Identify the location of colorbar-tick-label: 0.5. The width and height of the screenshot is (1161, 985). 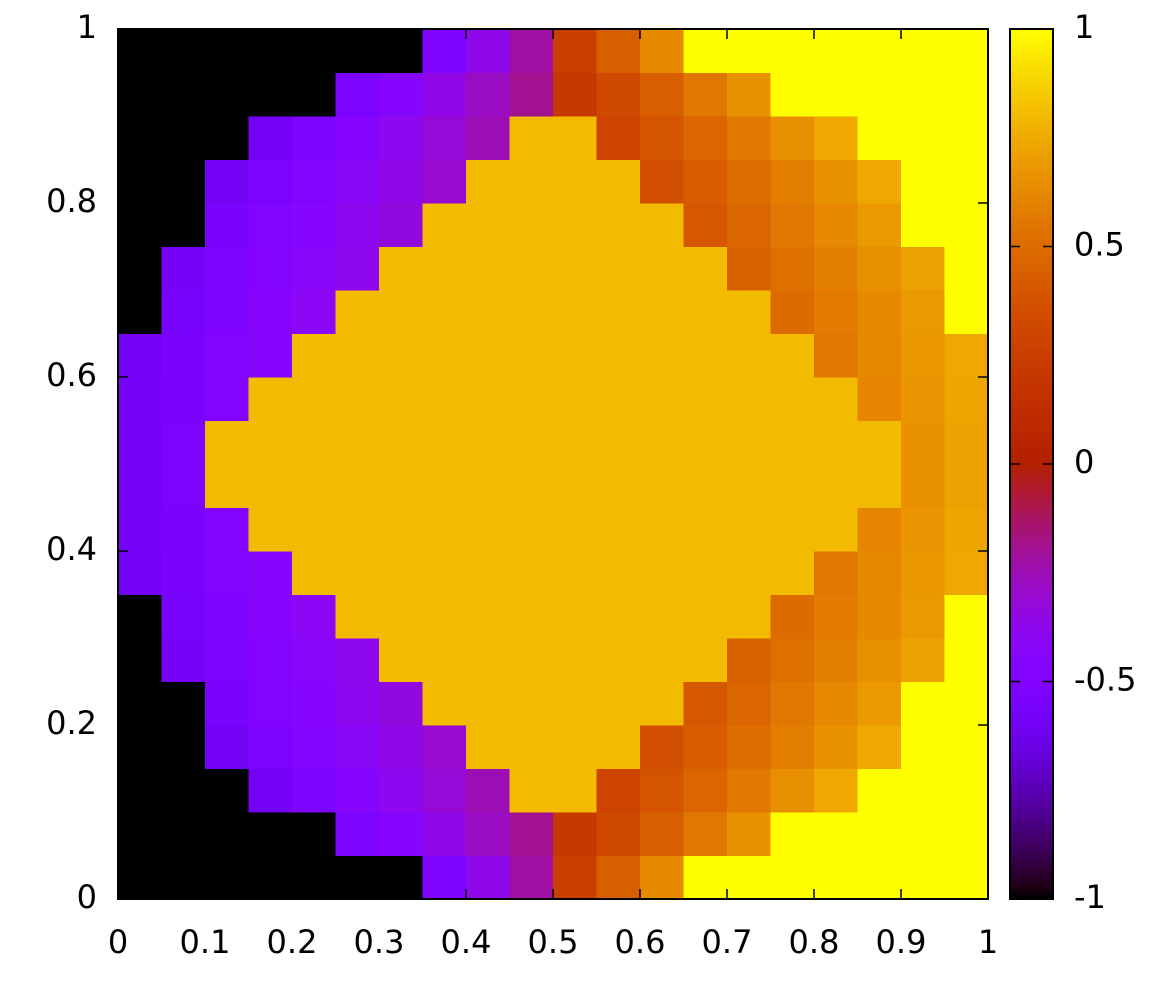
(1099, 245).